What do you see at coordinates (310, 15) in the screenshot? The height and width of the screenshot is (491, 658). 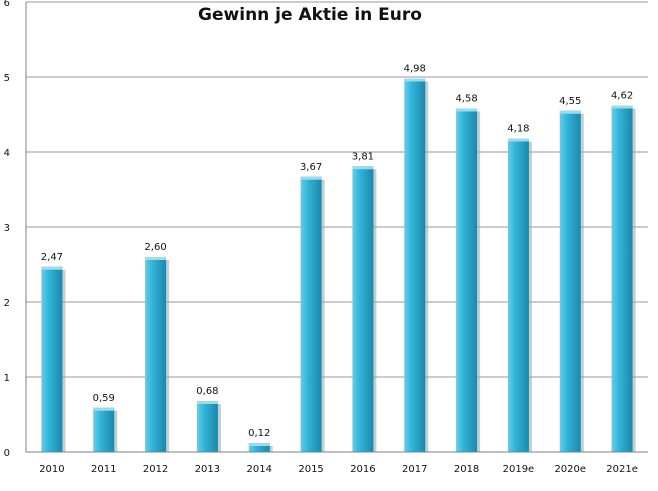 I see `chart-title: Gewinn je Aktie in Euro` at bounding box center [310, 15].